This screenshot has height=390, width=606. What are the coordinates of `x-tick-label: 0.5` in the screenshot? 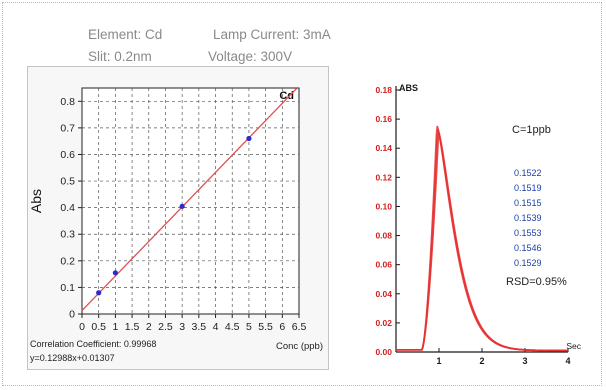 It's located at (98, 327).